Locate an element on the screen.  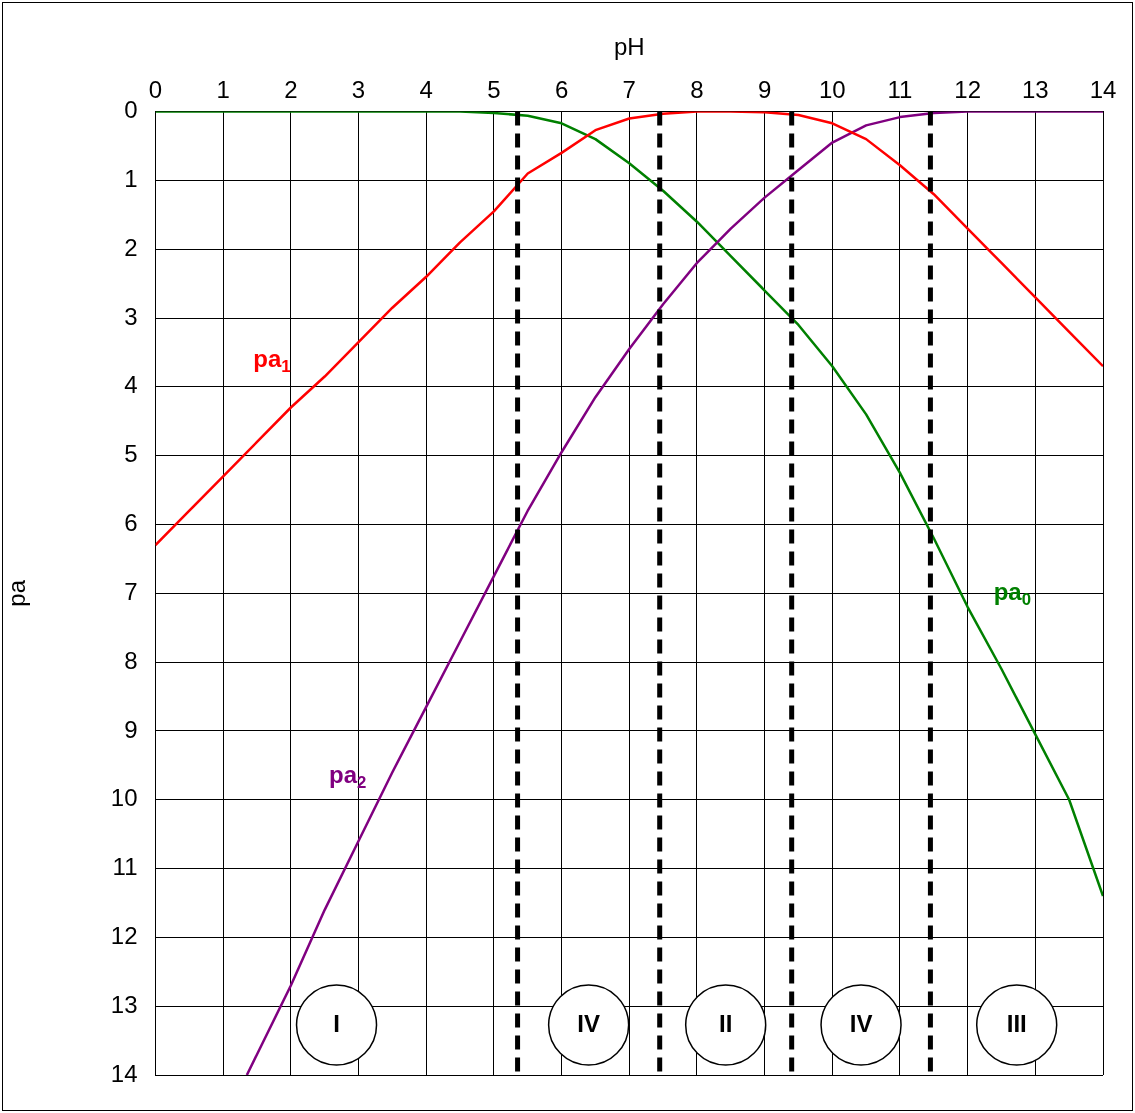
x-tick-label: 7 is located at coordinates (629, 89).